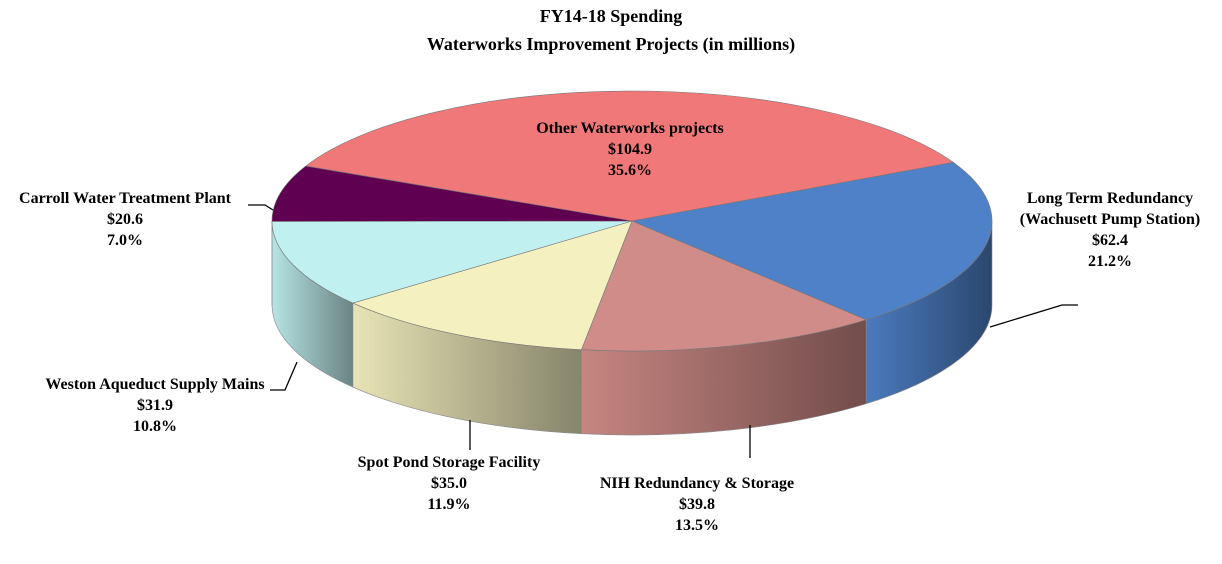 This screenshot has height=564, width=1222. I want to click on slice-name: Spot Pond Storage Facility, so click(449, 462).